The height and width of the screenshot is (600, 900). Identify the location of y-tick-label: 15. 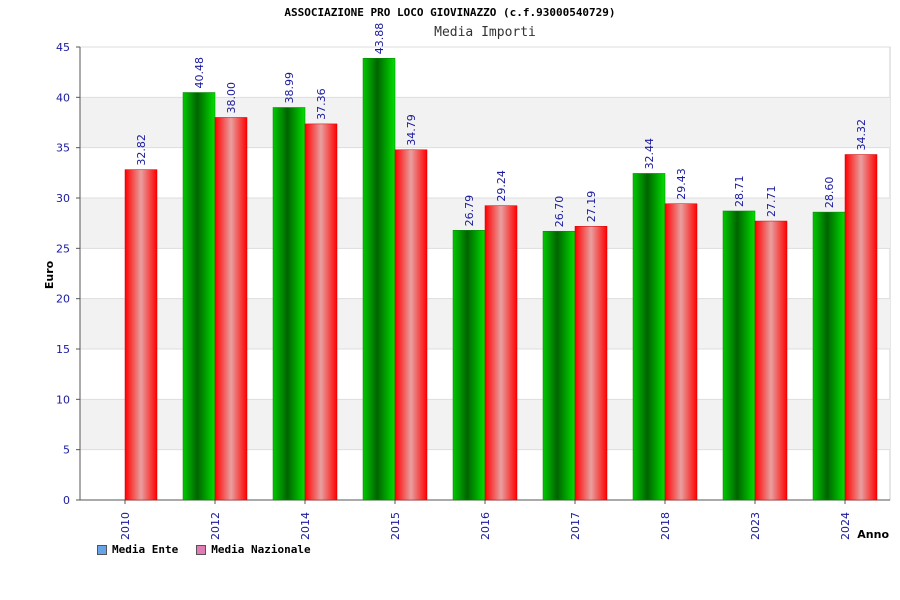
(63, 349).